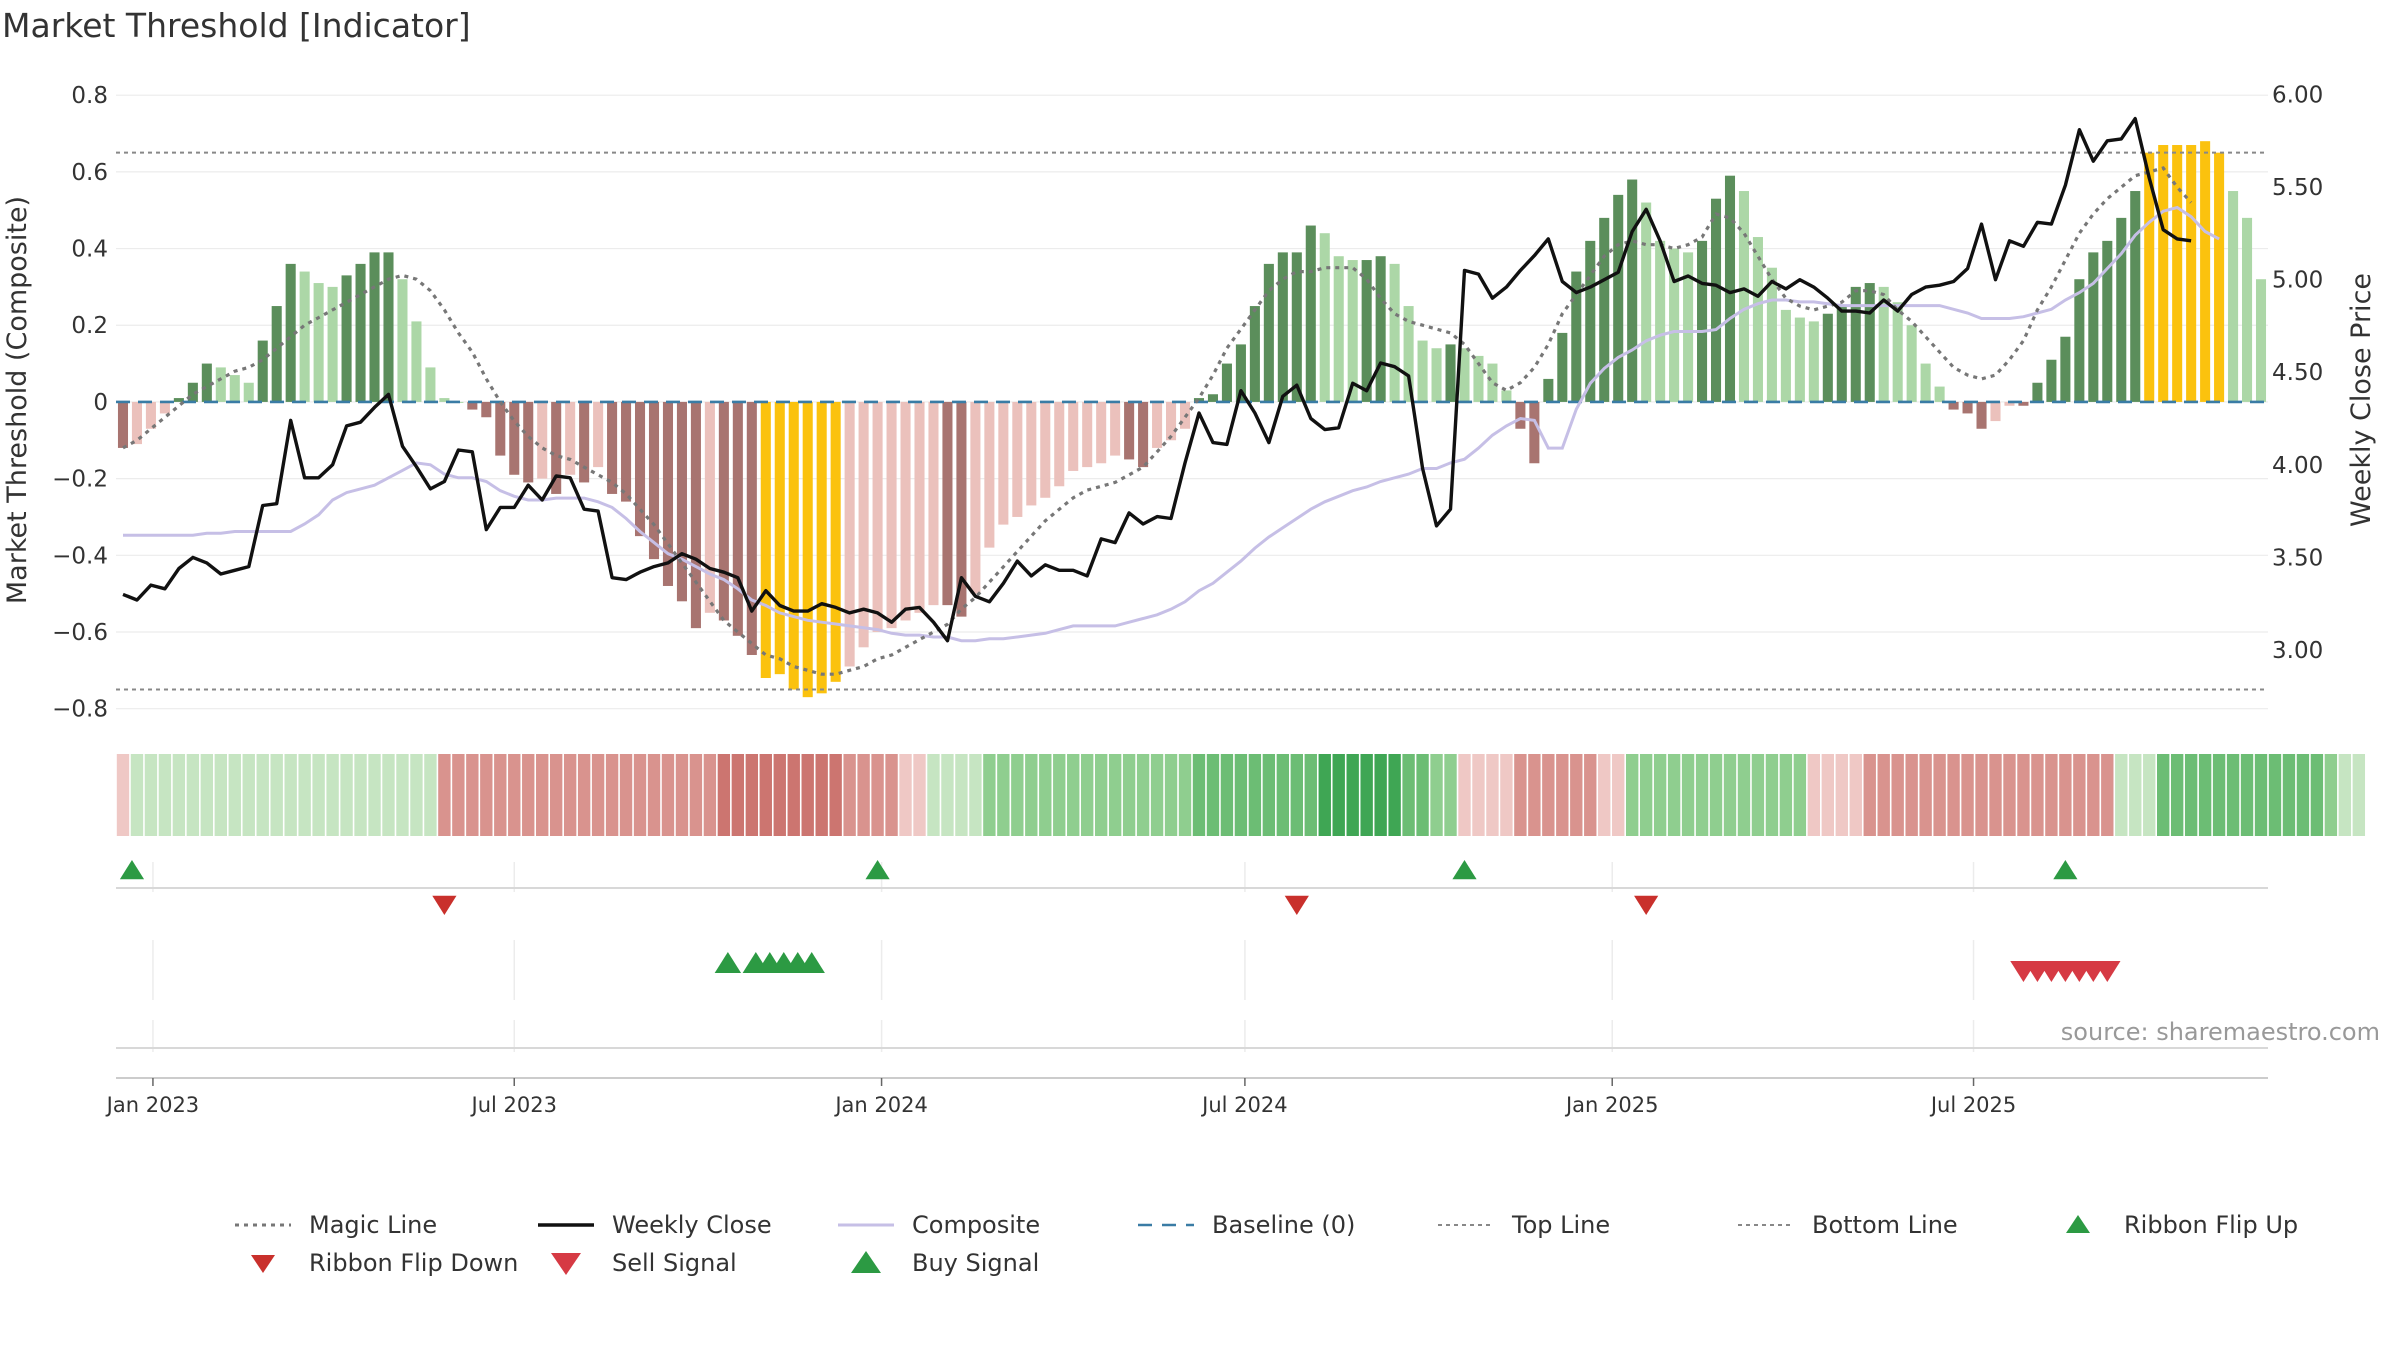 Image resolution: width=2400 pixels, height=1350 pixels. I want to click on buy-signal-marker, so click(811, 962).